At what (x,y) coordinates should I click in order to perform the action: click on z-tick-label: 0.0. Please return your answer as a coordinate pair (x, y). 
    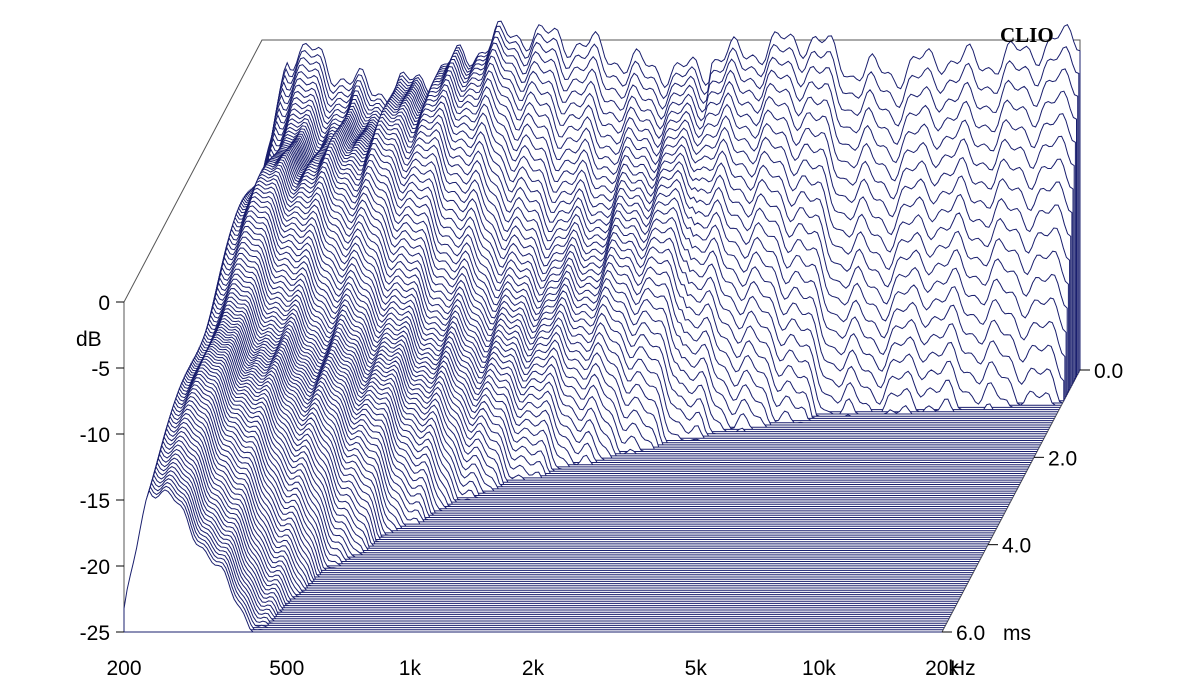
    Looking at the image, I should click on (1108, 371).